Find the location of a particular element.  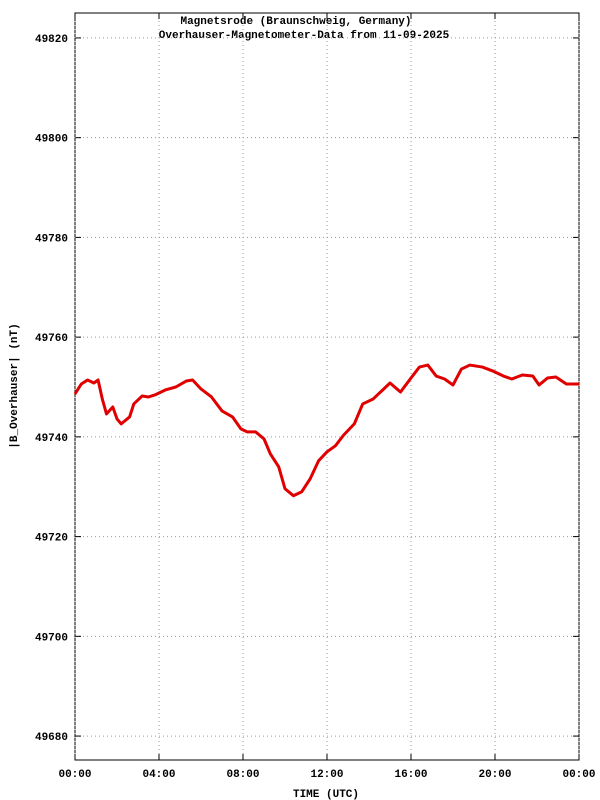

y-tick-label: 49740 is located at coordinates (51, 439).